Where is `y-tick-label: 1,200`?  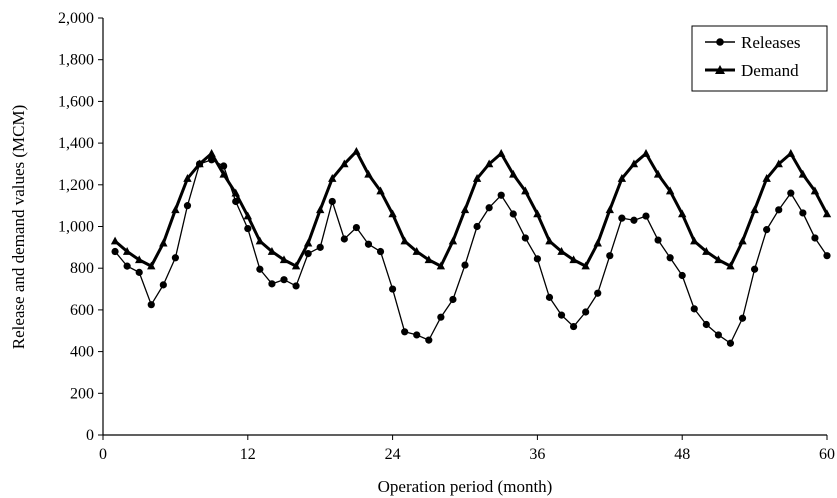
y-tick-label: 1,200 is located at coordinates (76, 185).